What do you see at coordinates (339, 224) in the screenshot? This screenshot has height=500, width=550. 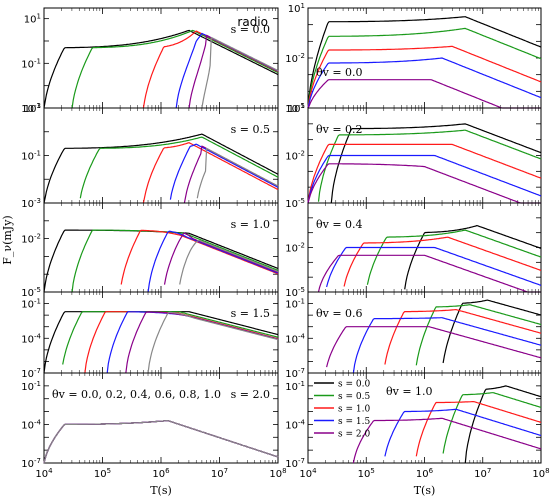 I see `panel-annotation: θv = 0.4` at bounding box center [339, 224].